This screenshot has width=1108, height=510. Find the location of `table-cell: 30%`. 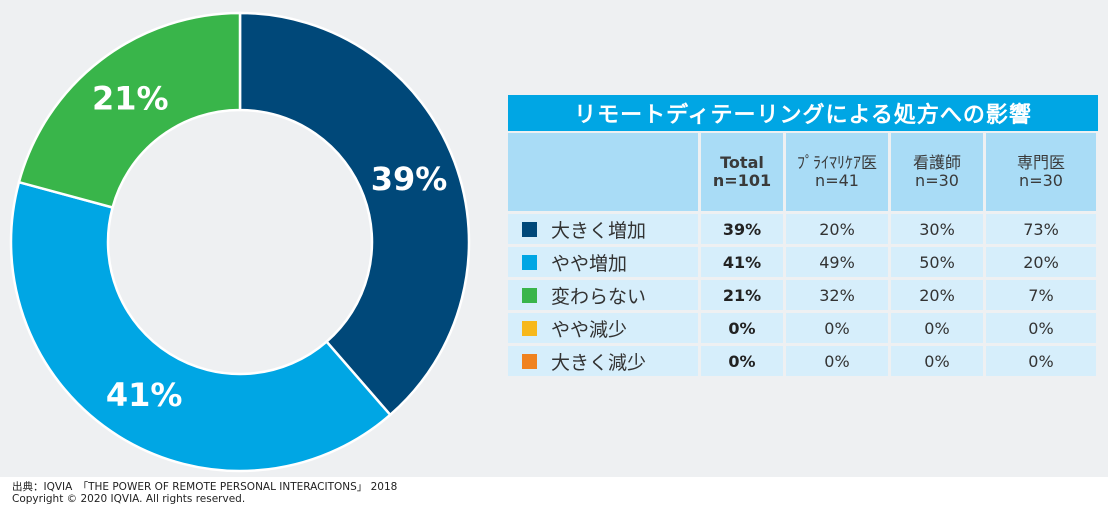

table-cell: 30% is located at coordinates (937, 229).